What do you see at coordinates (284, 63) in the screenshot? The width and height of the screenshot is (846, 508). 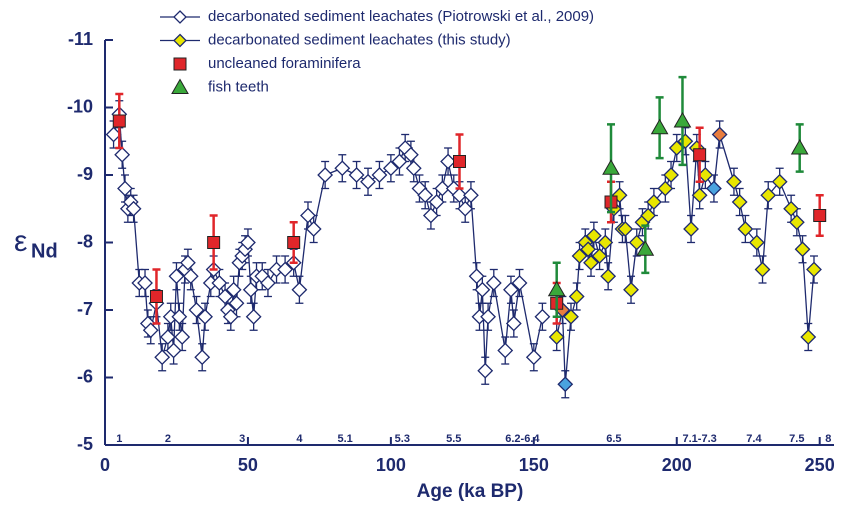 I see `legend-label: uncleaned foraminifera` at bounding box center [284, 63].